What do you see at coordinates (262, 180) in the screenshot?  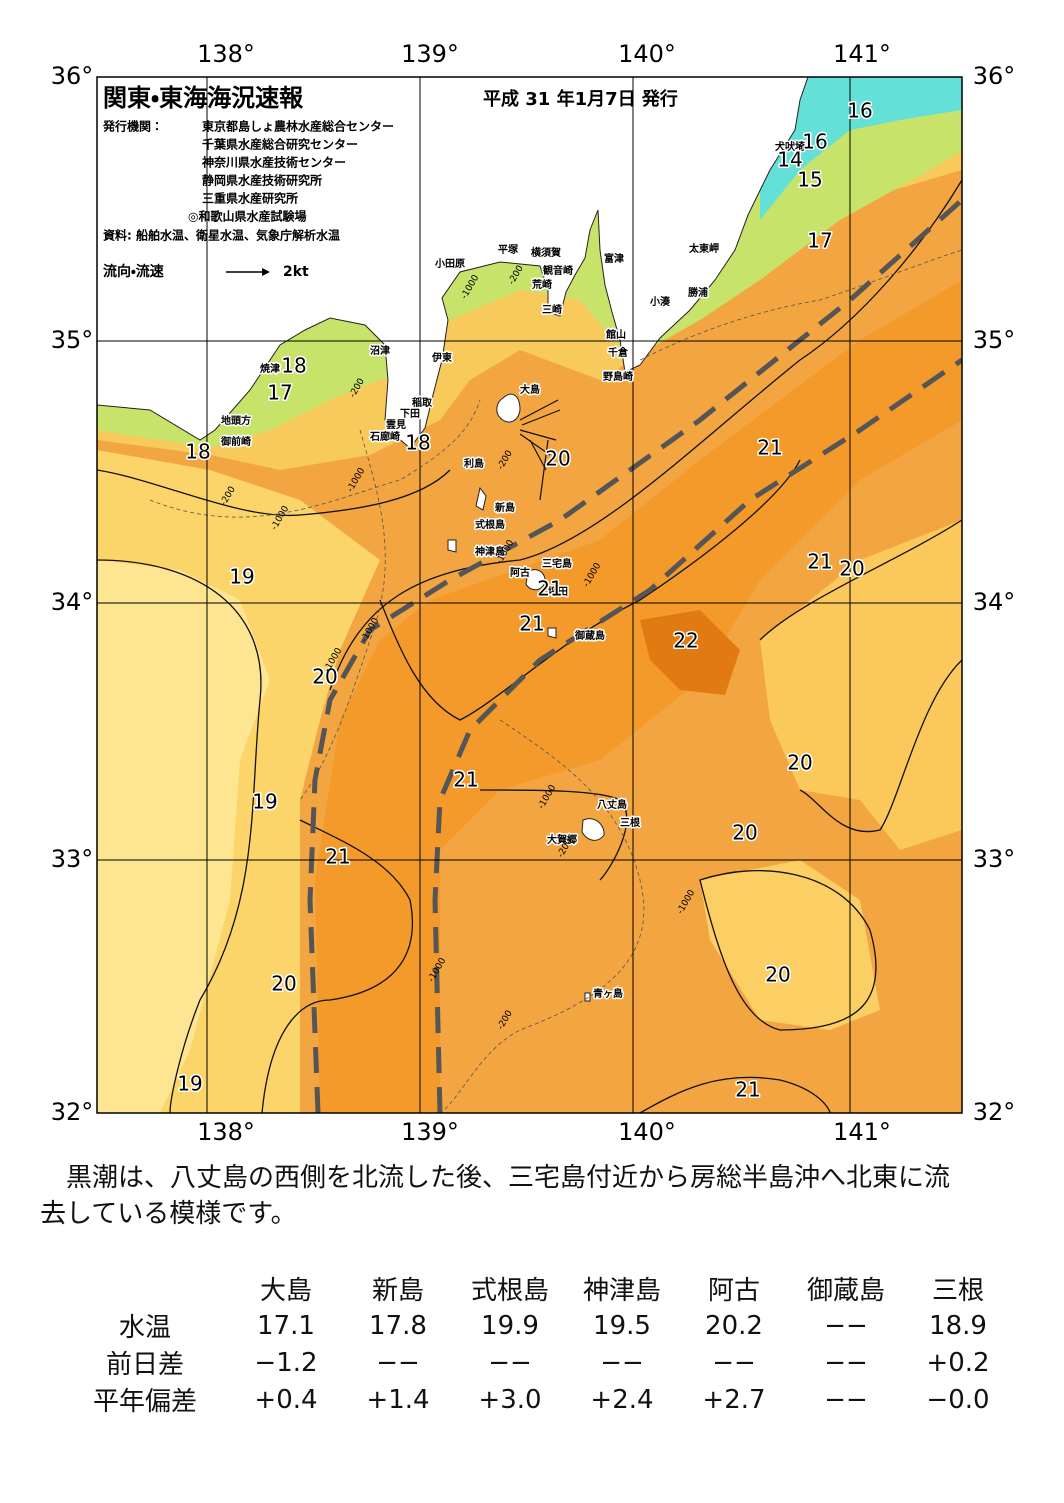 I see `issuer: 静岡県水産技術研究所` at bounding box center [262, 180].